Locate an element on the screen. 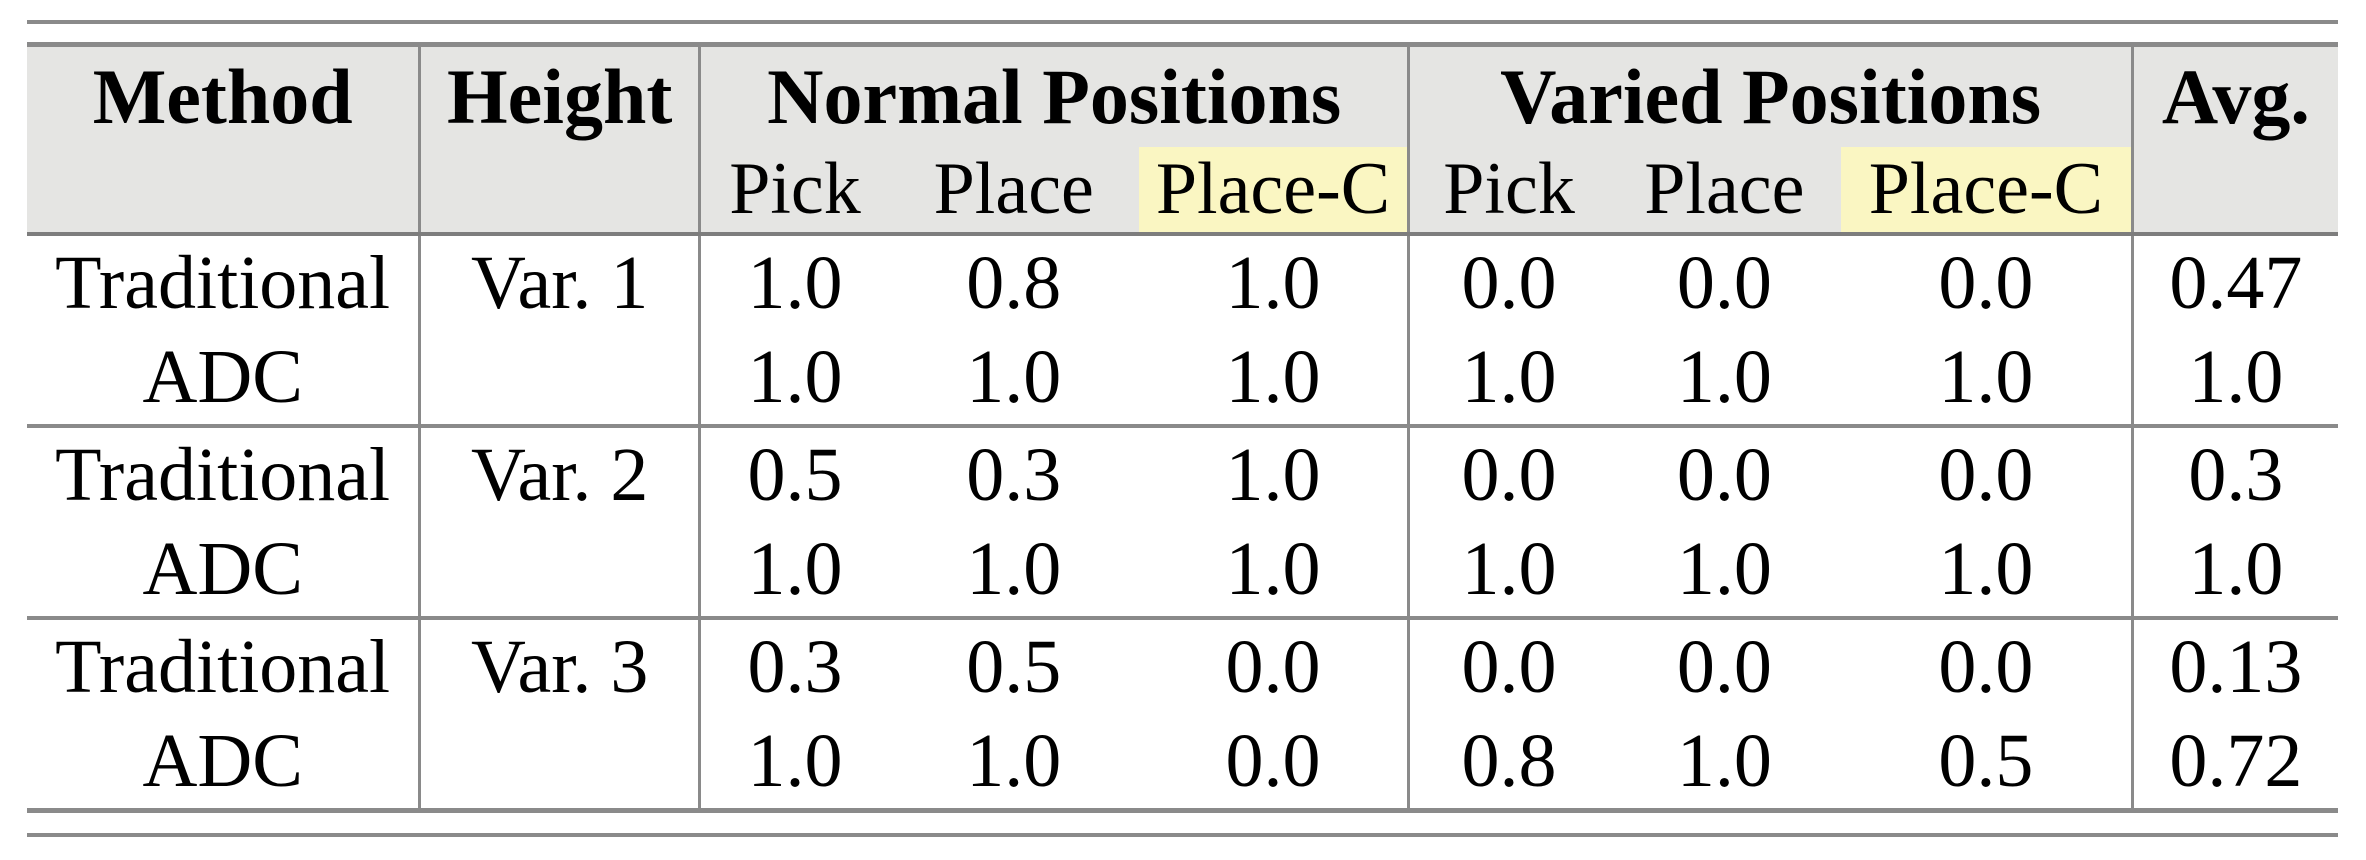  subheader-normal-pick: Pick is located at coordinates (794, 191).